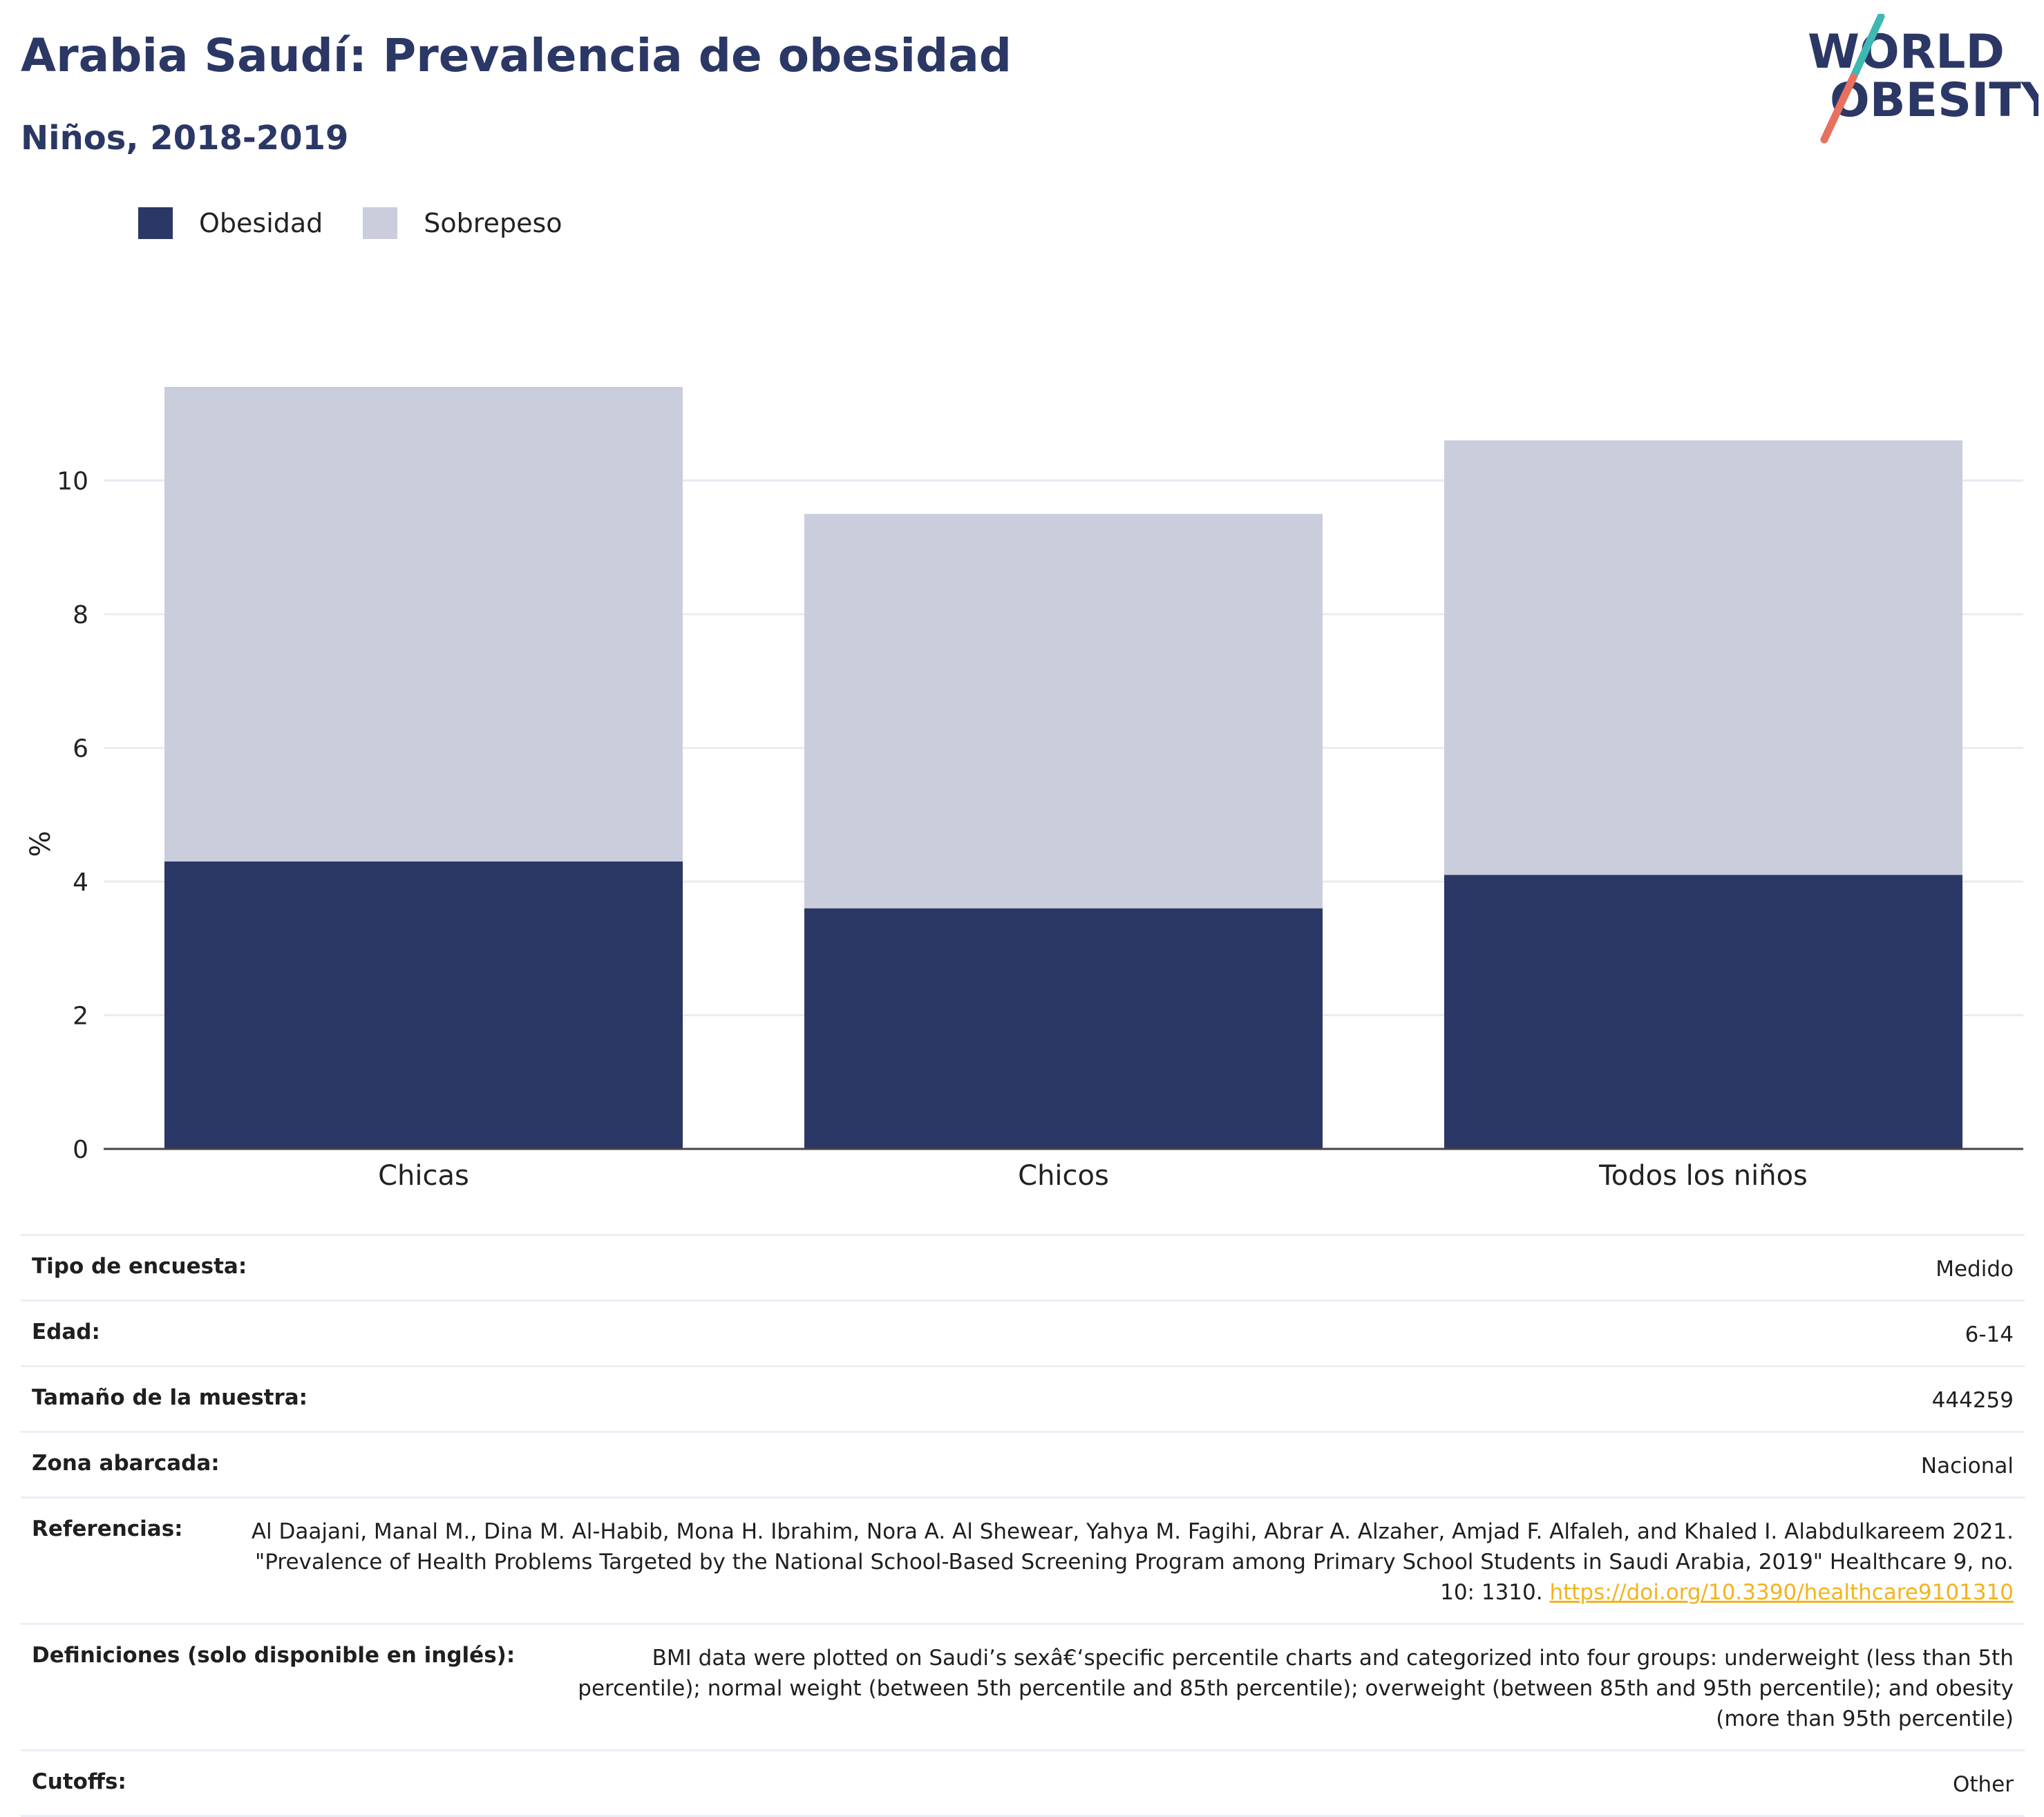  Describe the element at coordinates (1983, 1784) in the screenshot. I see `meta-value-text: Other` at that location.